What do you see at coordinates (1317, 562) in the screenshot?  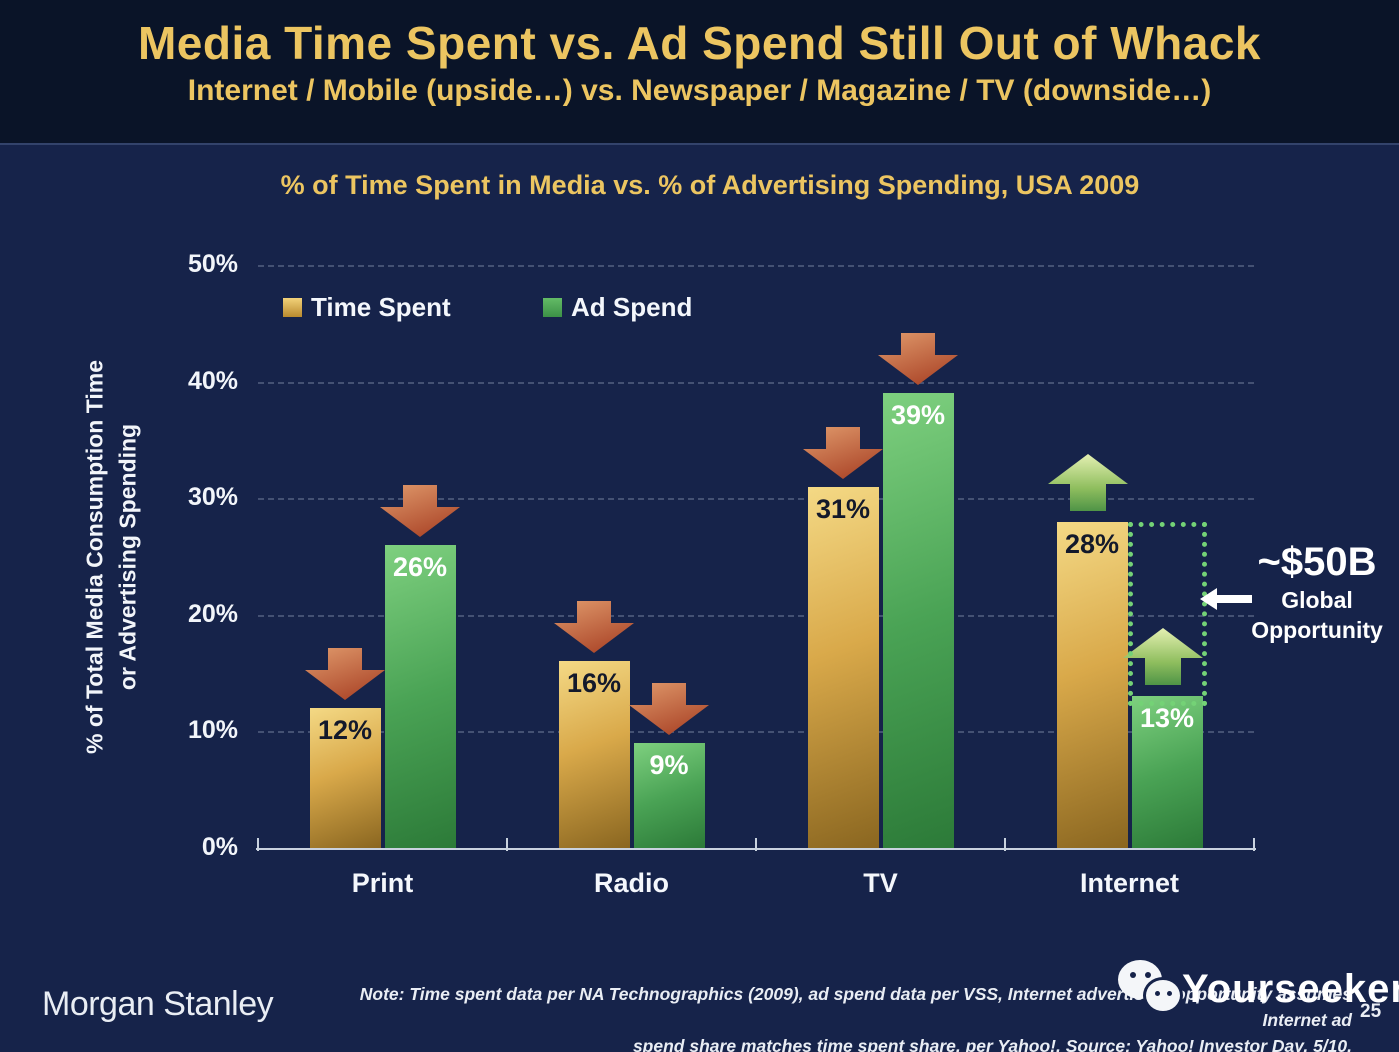 I see `opportunity-value: ~$50B` at bounding box center [1317, 562].